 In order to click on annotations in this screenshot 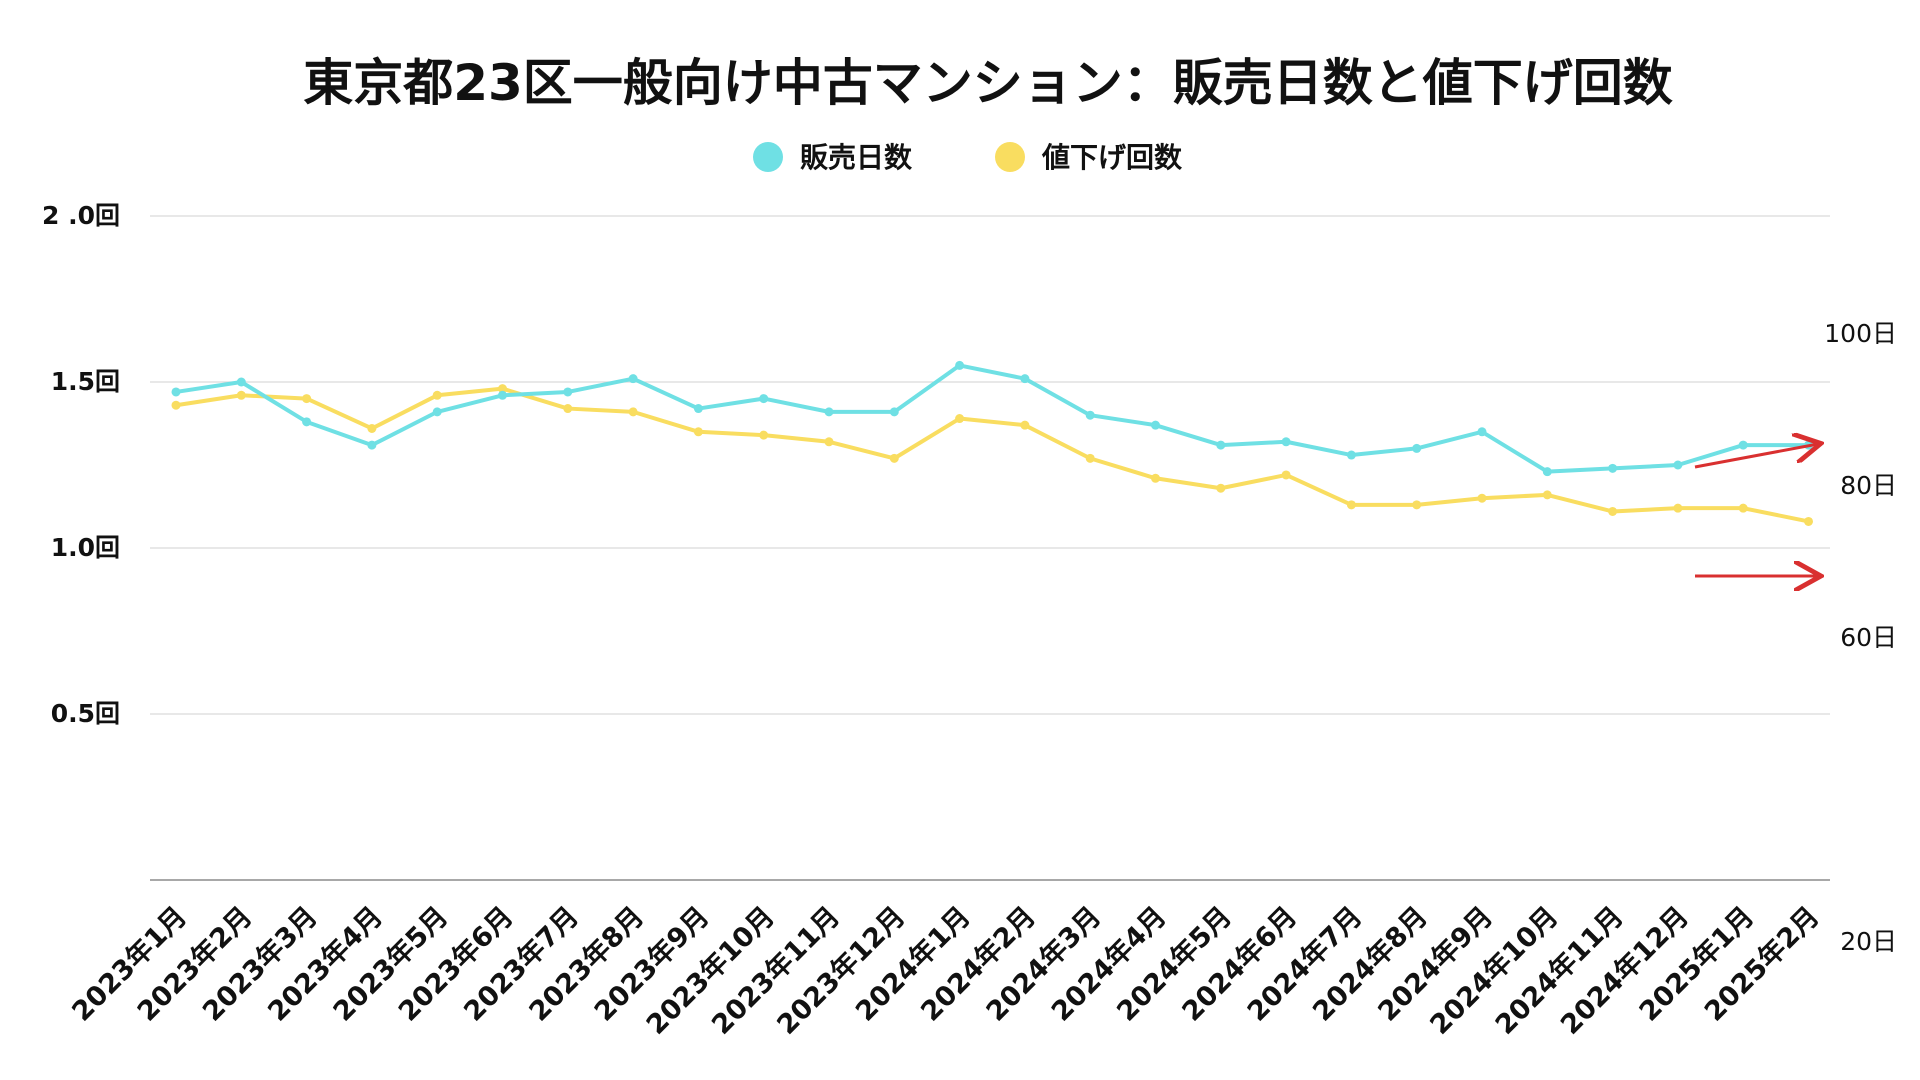, I will do `click(1756, 510)`.